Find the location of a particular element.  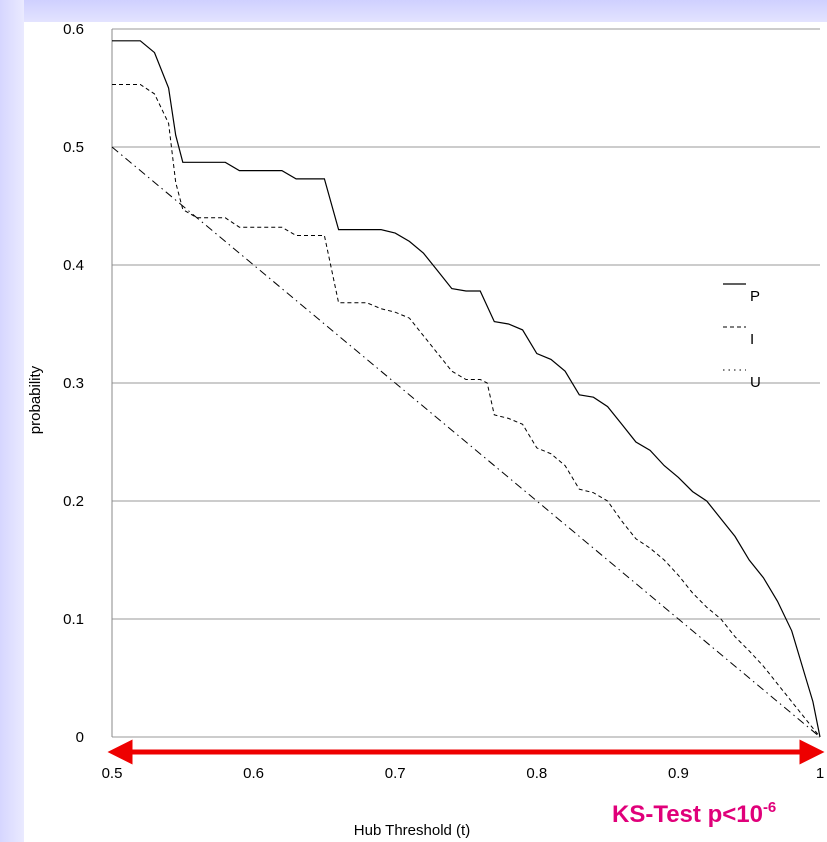

x-tick-label: 0.5 is located at coordinates (112, 773).